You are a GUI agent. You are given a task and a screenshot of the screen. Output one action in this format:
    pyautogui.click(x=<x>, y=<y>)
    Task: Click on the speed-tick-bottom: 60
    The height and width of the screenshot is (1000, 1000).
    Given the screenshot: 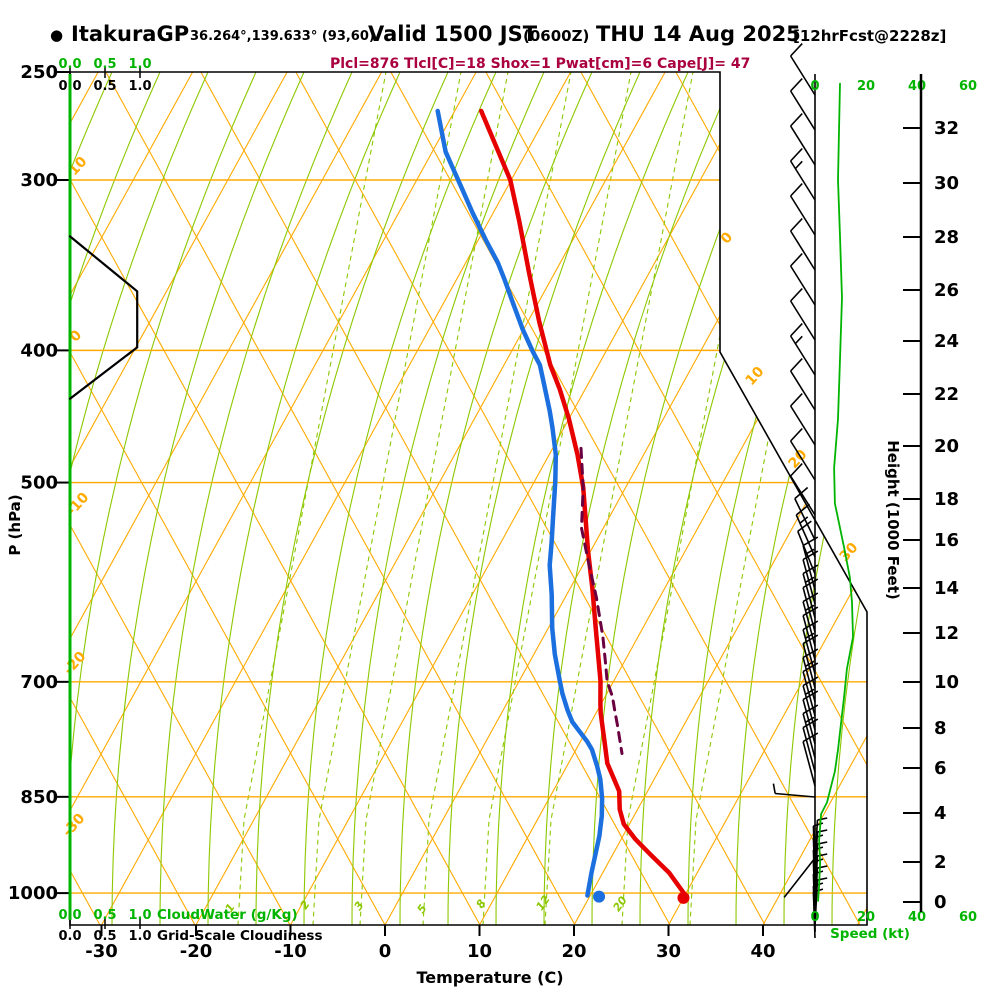 What is the action you would take?
    pyautogui.click(x=968, y=917)
    